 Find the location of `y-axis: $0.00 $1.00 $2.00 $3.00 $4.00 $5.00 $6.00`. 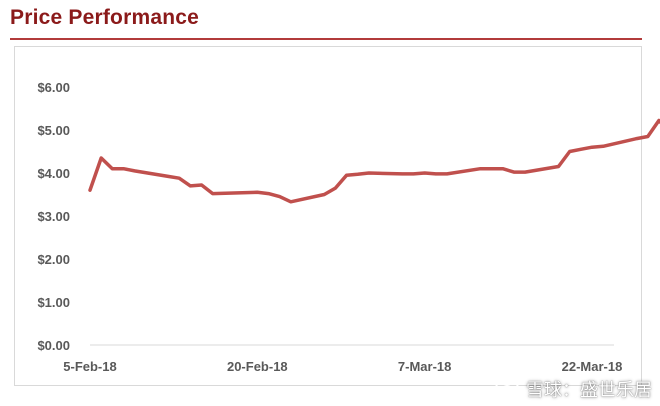

y-axis: $0.00 $1.00 $2.00 $3.00 $4.00 $5.00 $6.00 is located at coordinates (53, 216).